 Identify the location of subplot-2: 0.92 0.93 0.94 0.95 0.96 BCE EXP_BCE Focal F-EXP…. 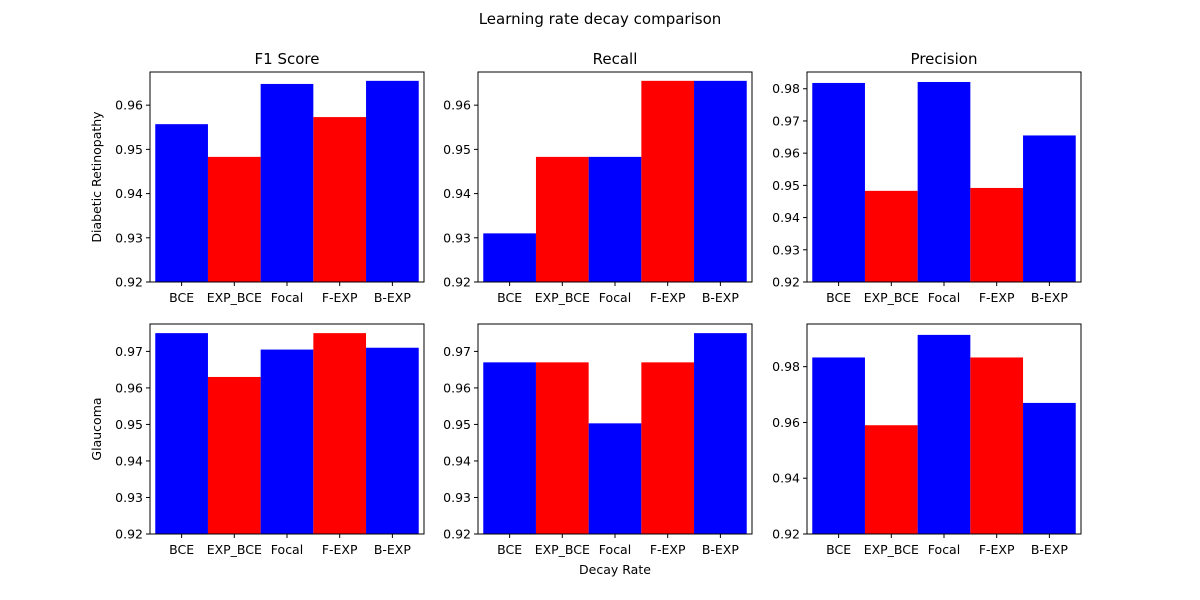
(598, 177).